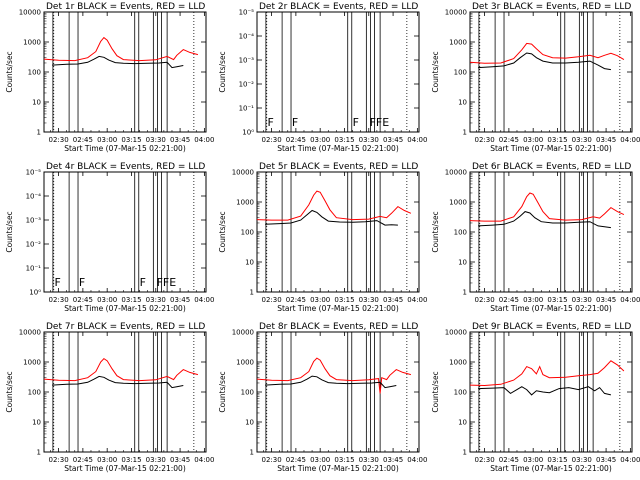 This screenshot has width=640, height=480. What do you see at coordinates (247, 13) in the screenshot?
I see `y-tick-label: 10⁻⁵` at bounding box center [247, 13].